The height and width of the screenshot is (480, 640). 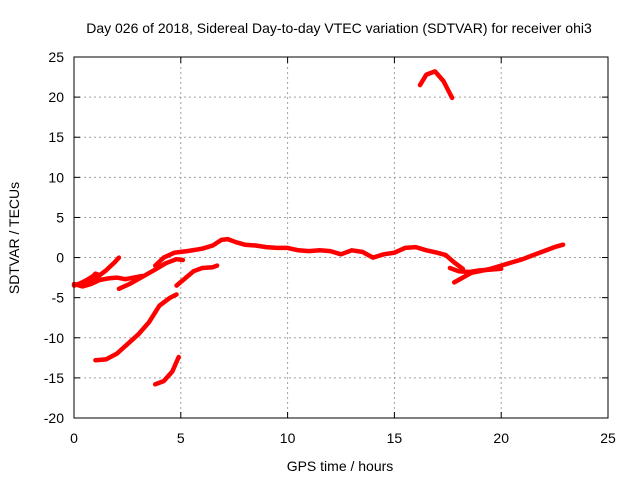 I want to click on series-line-arc-e, so click(x=309, y=254).